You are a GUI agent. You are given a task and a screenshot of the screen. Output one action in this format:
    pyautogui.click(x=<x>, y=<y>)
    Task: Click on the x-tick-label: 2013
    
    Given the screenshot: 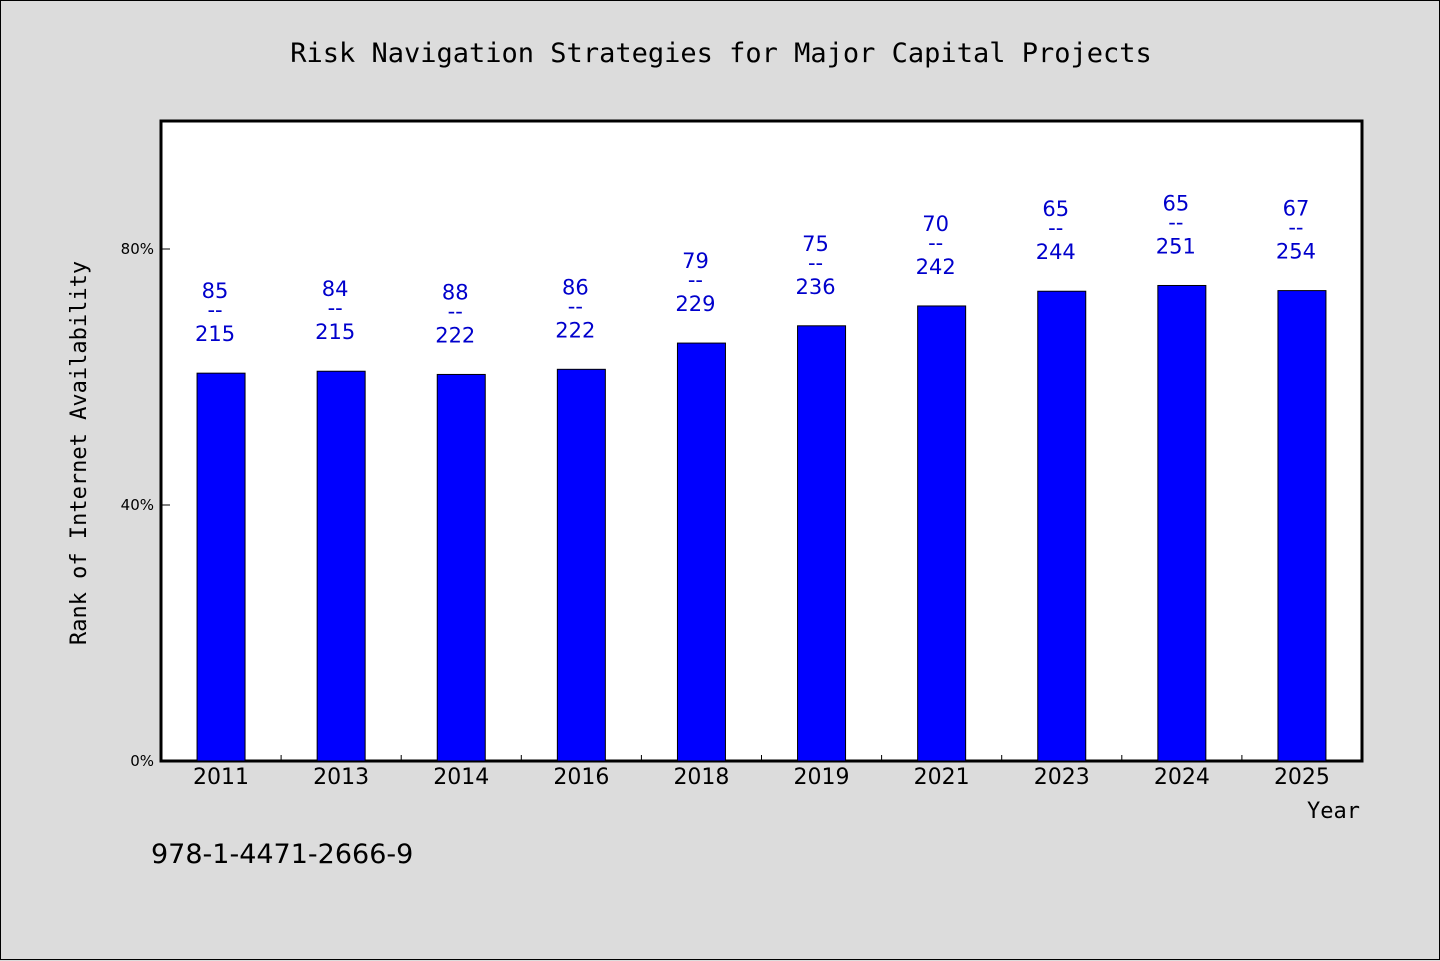 What is the action you would take?
    pyautogui.click(x=341, y=777)
    